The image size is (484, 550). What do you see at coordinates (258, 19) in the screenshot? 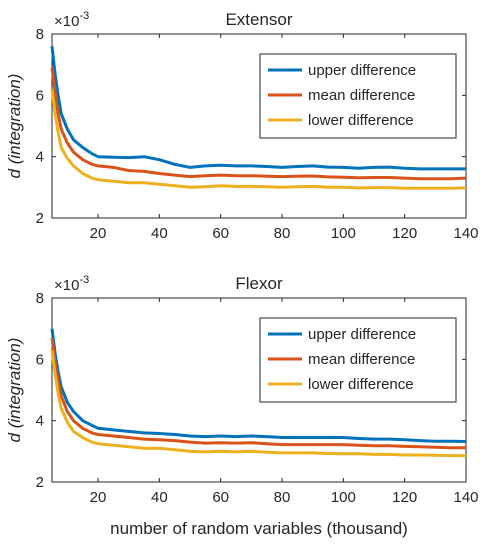
I see `chart-title: Extensor` at bounding box center [258, 19].